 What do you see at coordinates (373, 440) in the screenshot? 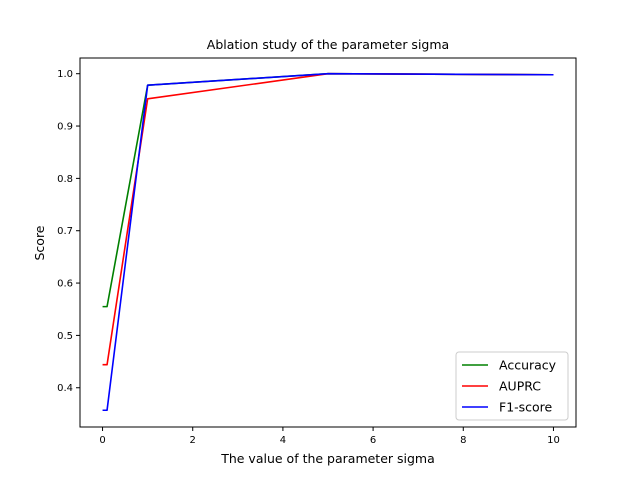
I see `x-tick-label: 6` at bounding box center [373, 440].